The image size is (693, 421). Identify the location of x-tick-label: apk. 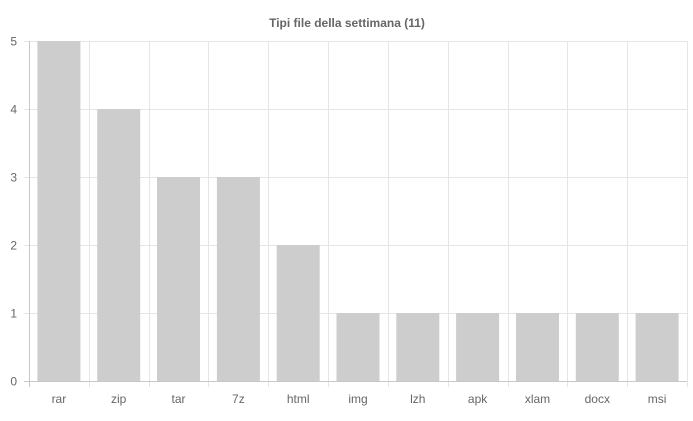
(478, 399).